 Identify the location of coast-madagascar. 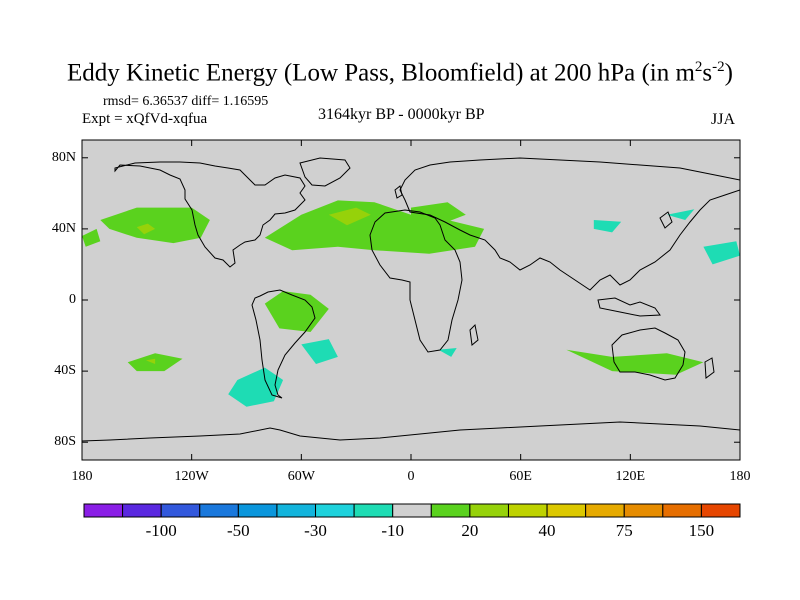
(474, 334).